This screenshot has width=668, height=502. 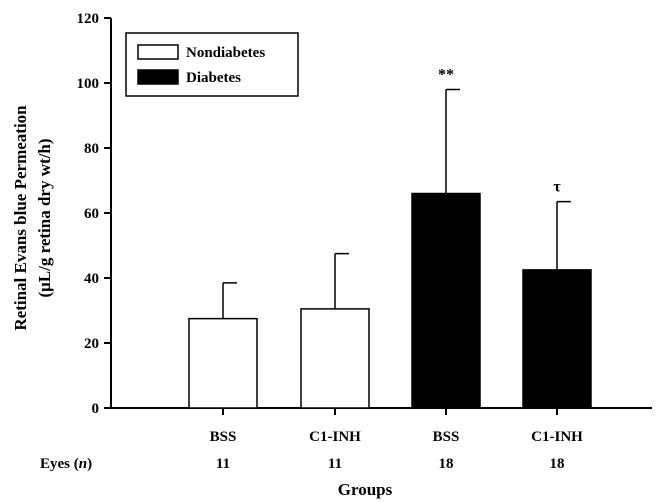 I want to click on y-tick-label-0: 0, so click(x=96, y=409).